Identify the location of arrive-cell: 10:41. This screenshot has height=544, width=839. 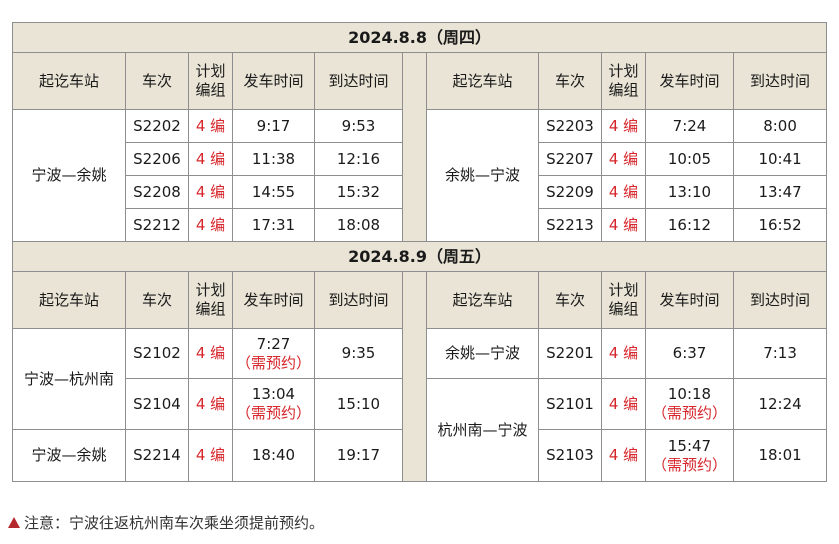
(780, 159).